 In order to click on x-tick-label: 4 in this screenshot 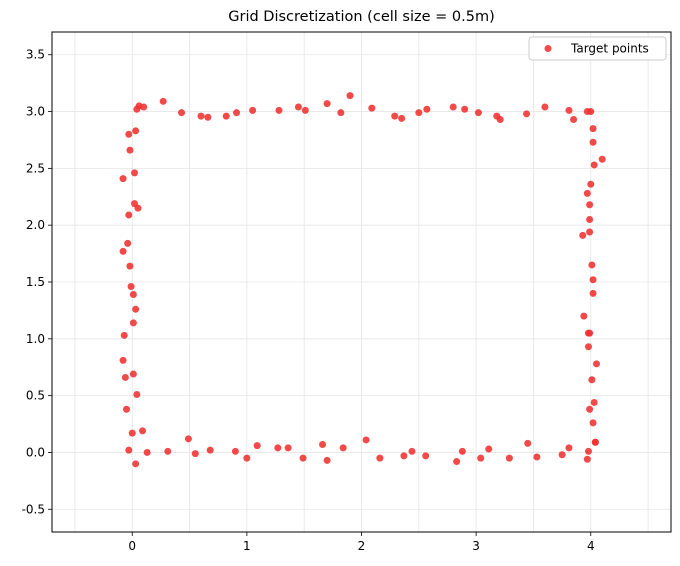, I will do `click(591, 546)`.